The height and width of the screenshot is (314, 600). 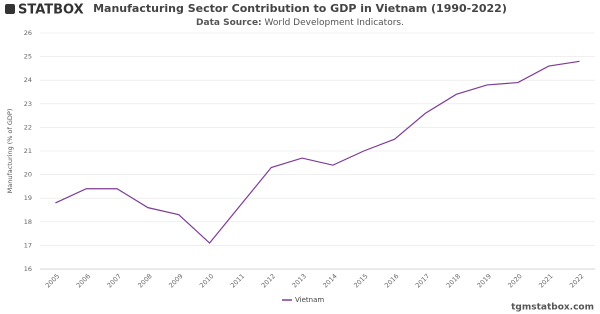 What do you see at coordinates (206, 280) in the screenshot?
I see `x-tick-label: 2010` at bounding box center [206, 280].